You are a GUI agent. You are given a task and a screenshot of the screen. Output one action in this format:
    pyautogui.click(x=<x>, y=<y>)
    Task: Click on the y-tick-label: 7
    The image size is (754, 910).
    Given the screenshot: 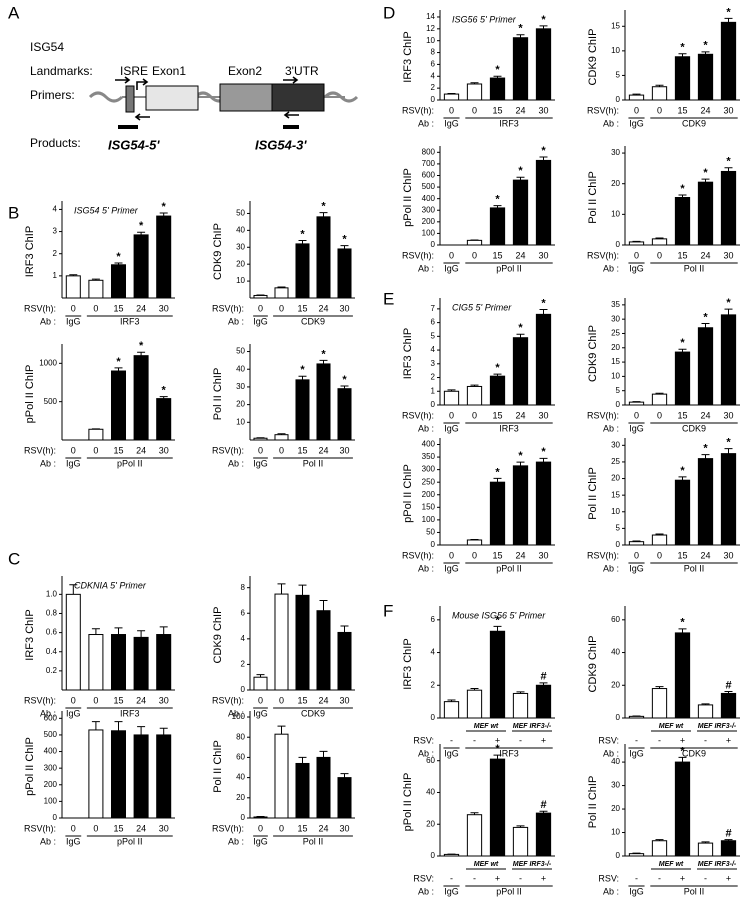 What is the action you would take?
    pyautogui.click(x=433, y=308)
    